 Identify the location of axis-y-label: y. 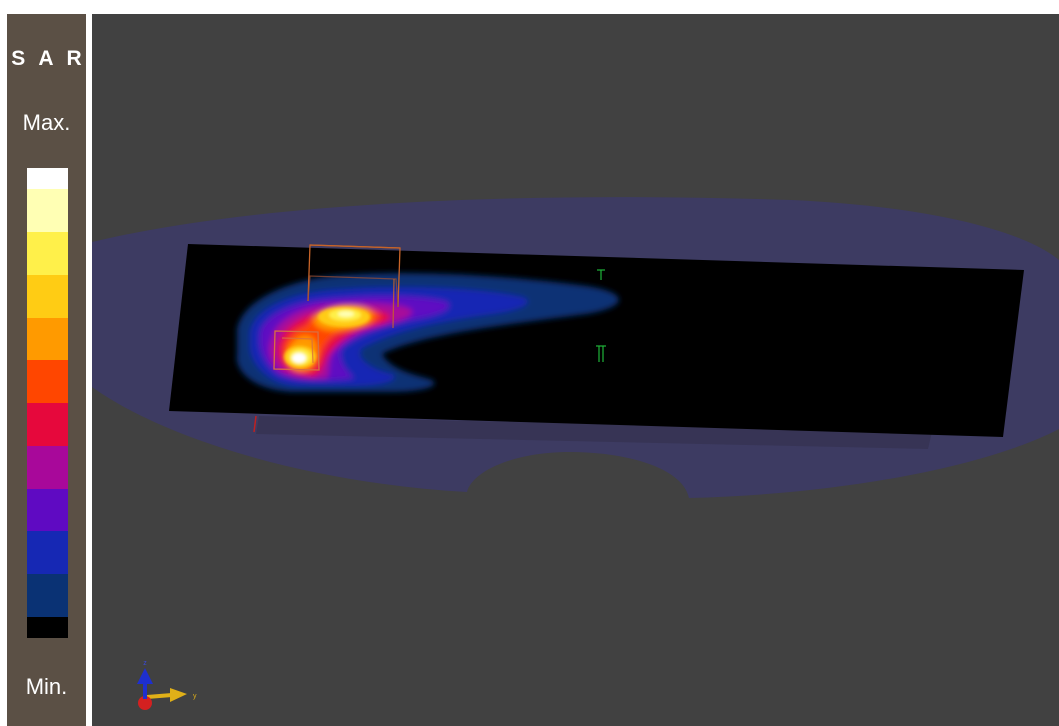
(195, 696).